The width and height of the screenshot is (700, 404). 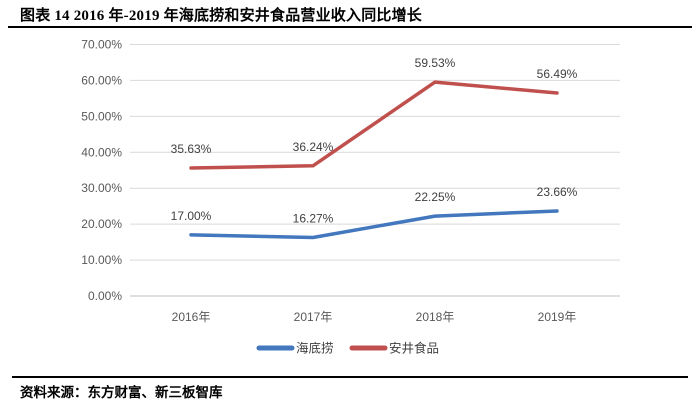 I want to click on y-axis-tick-label: 30.00%, so click(x=101, y=188).